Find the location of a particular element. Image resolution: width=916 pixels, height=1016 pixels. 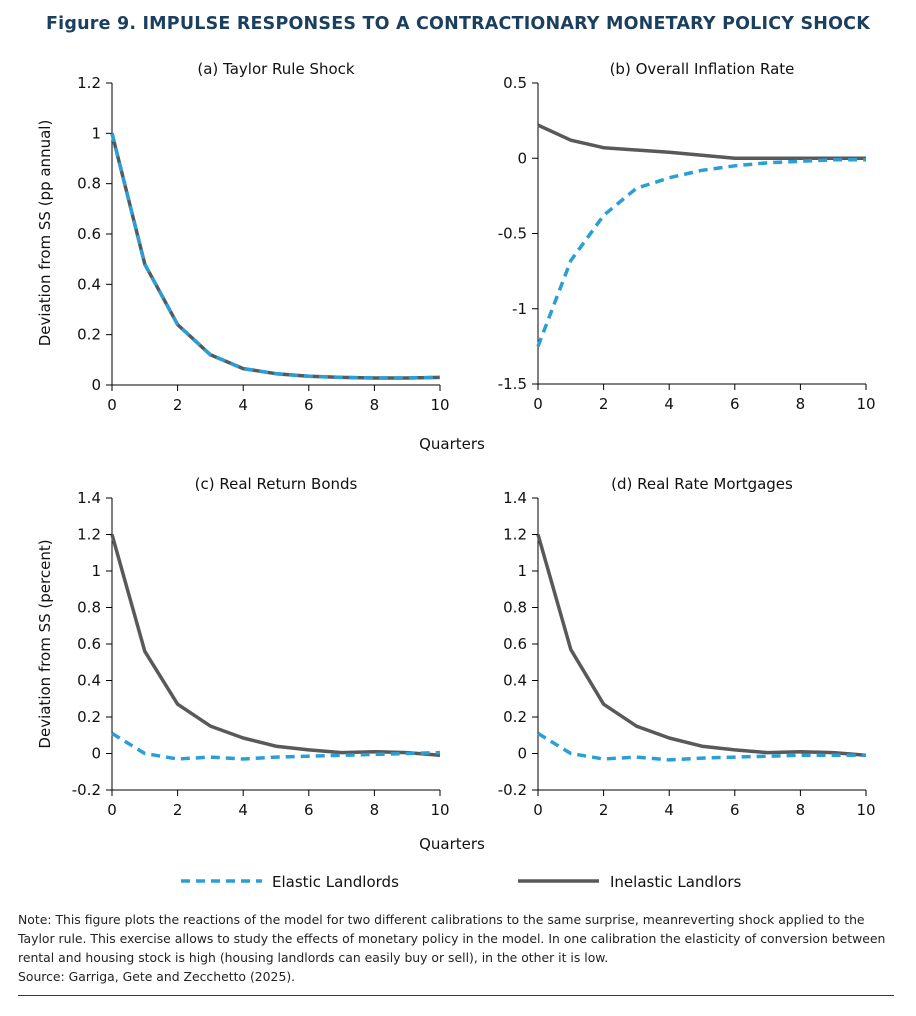

y-axis-label-bottom: Deviation from SS (percent) is located at coordinates (45, 643).